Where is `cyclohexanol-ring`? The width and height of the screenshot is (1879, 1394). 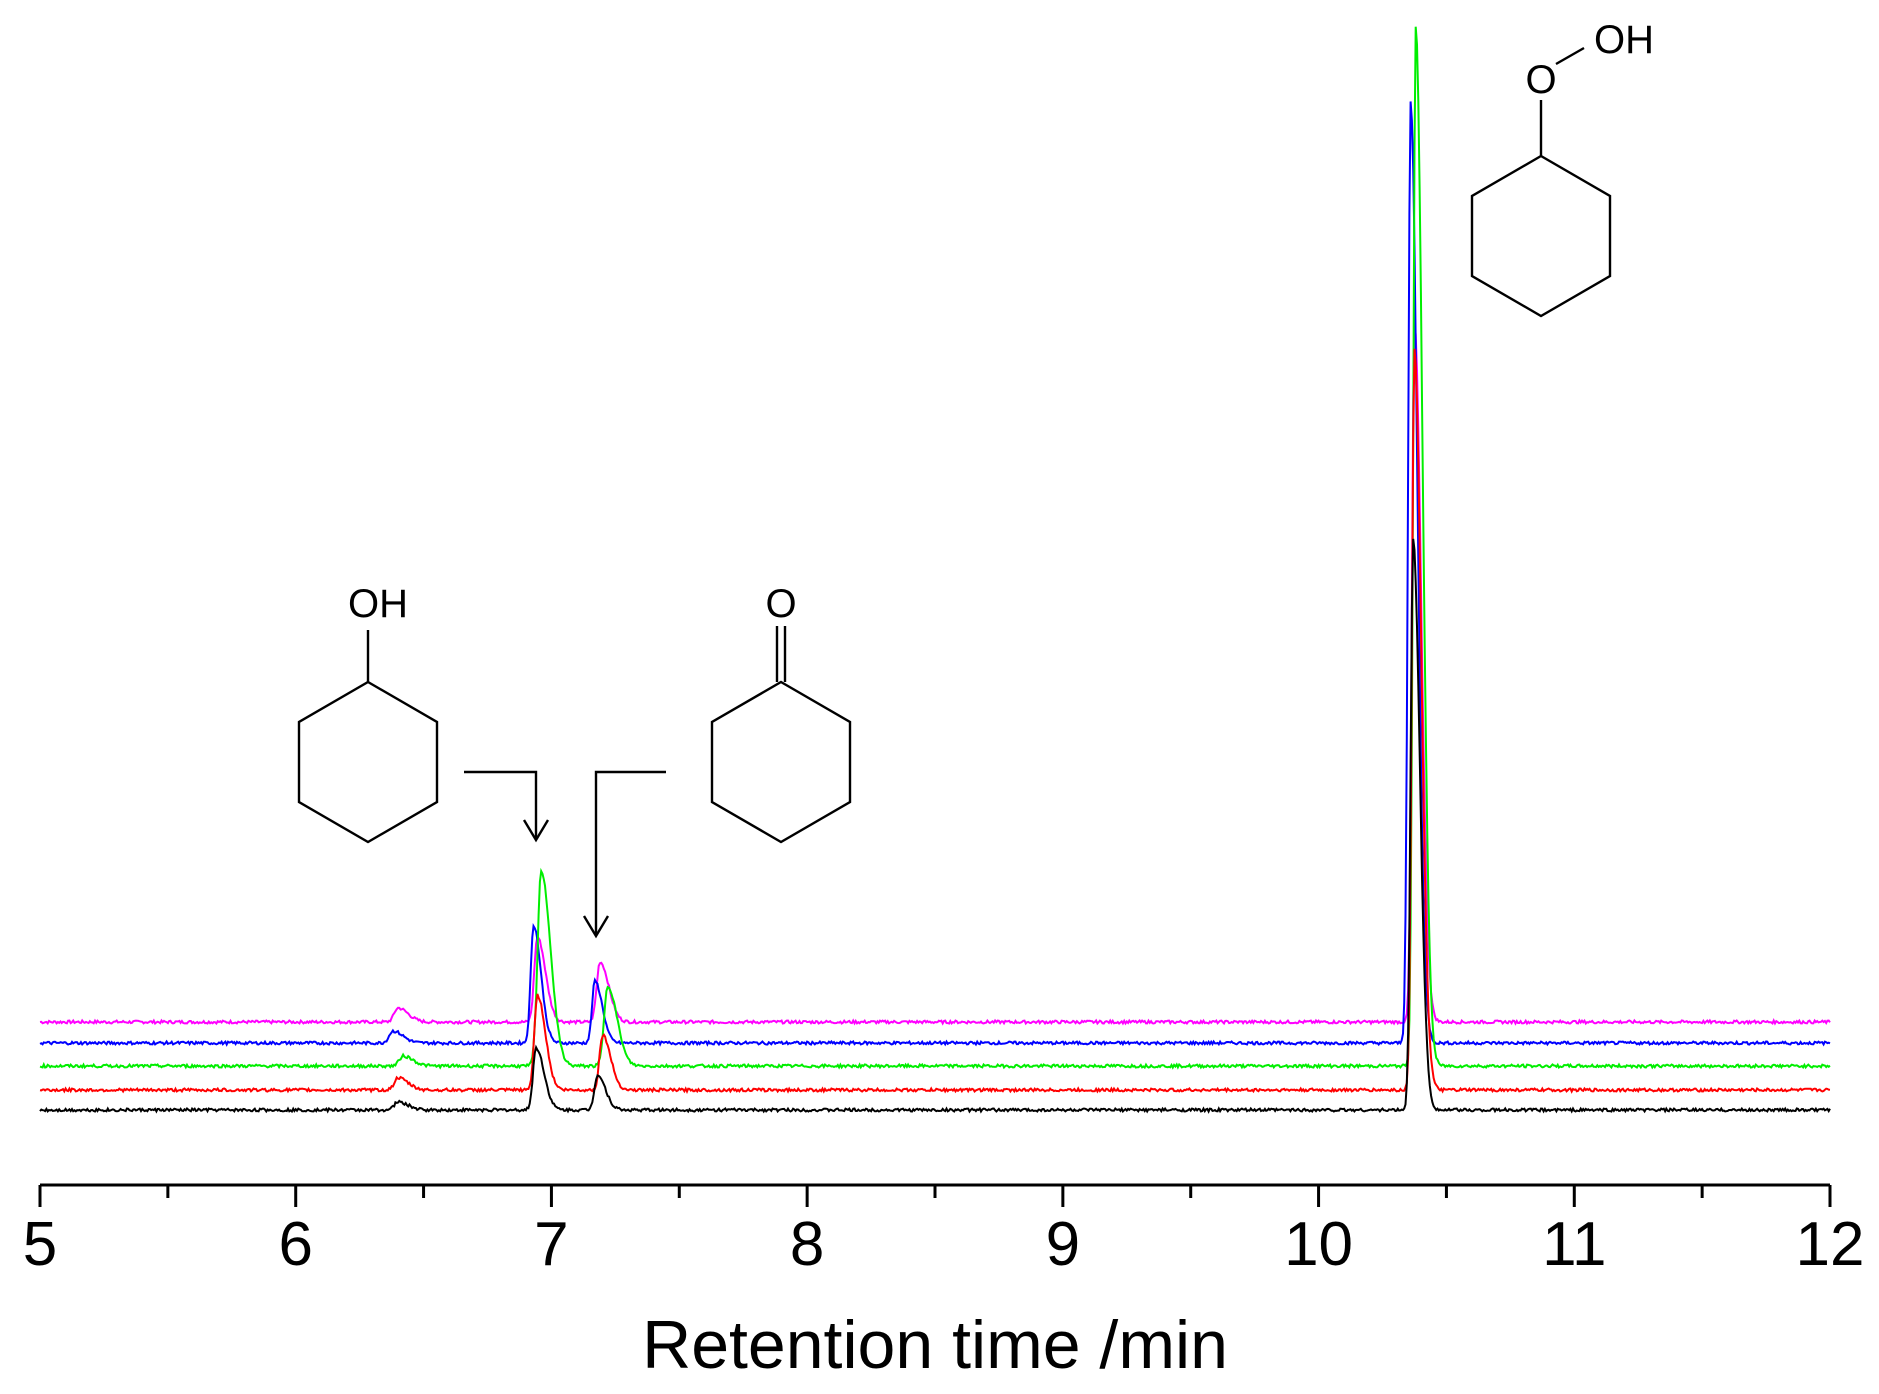
cyclohexanol-ring is located at coordinates (368, 762).